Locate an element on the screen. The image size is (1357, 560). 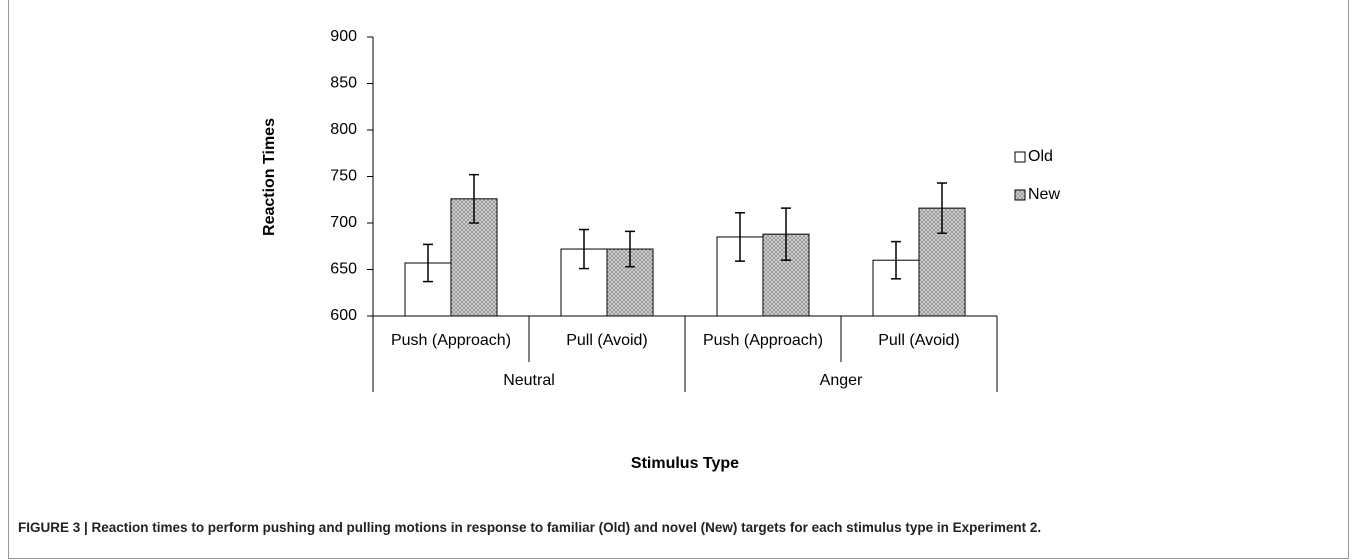
y-tick-label: 850 is located at coordinates (343, 83).